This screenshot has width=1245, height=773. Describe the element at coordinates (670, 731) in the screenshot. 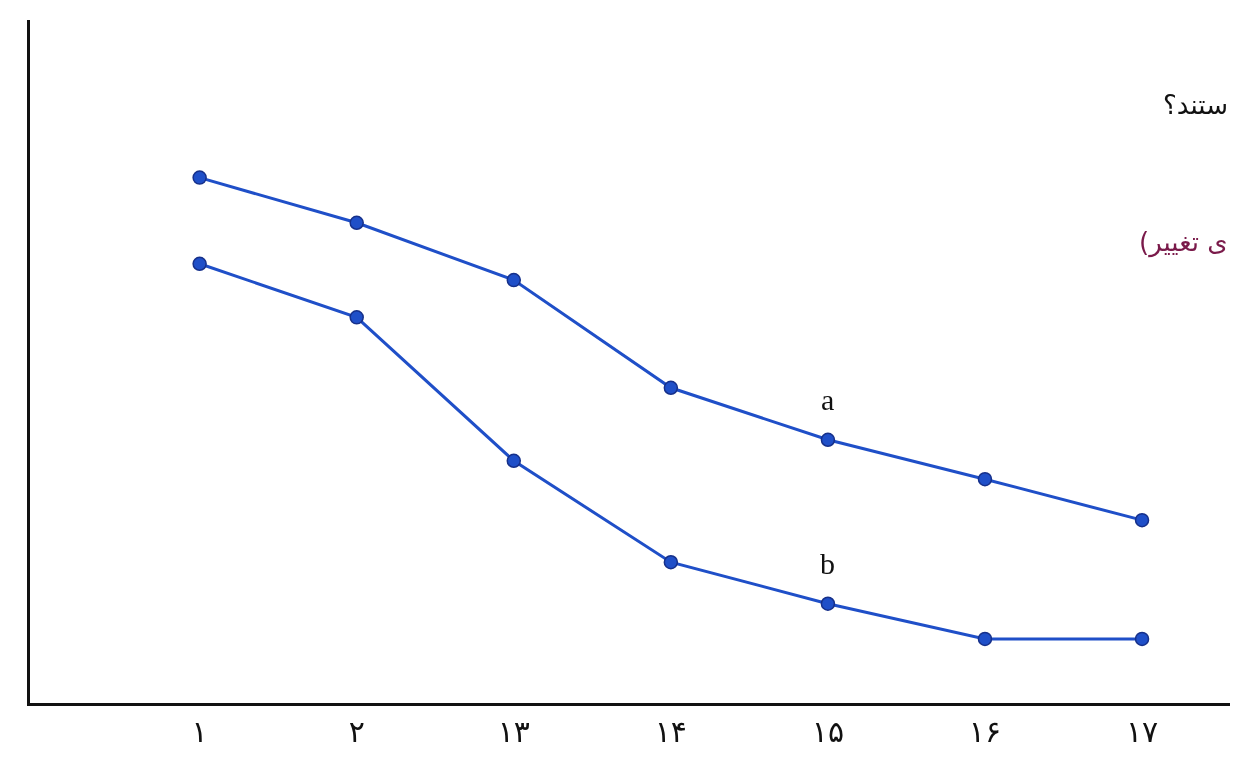

I see `x-tick-label: ۱۴` at that location.